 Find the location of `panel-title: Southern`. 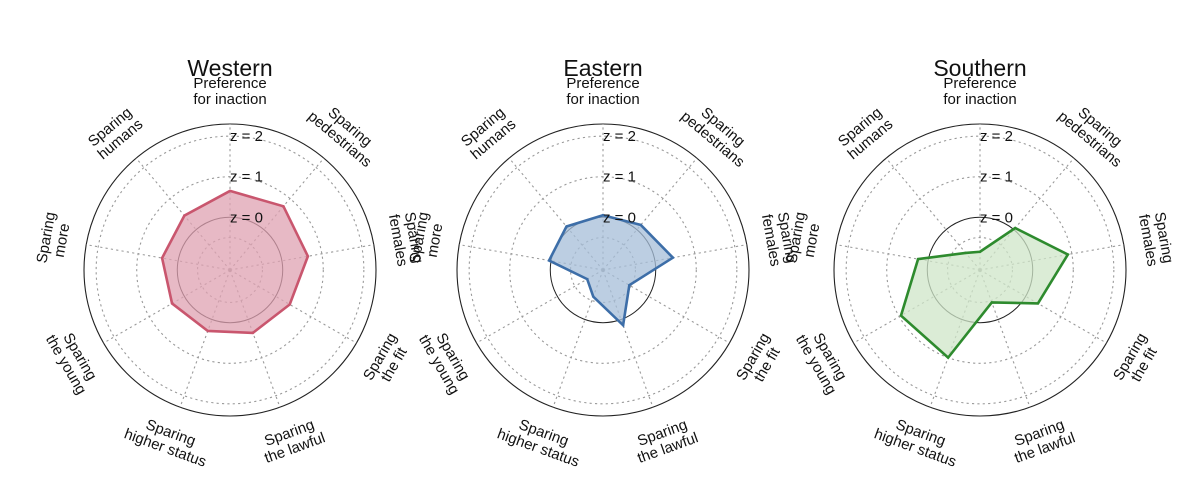

panel-title: Southern is located at coordinates (979, 68).